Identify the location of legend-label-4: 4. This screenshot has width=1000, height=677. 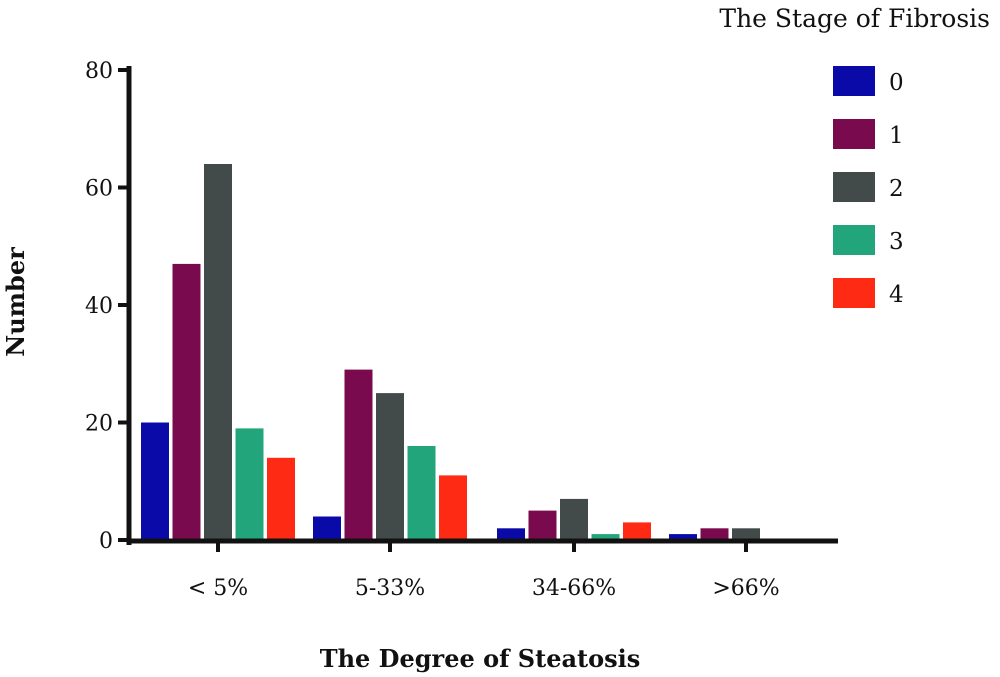
(896, 295).